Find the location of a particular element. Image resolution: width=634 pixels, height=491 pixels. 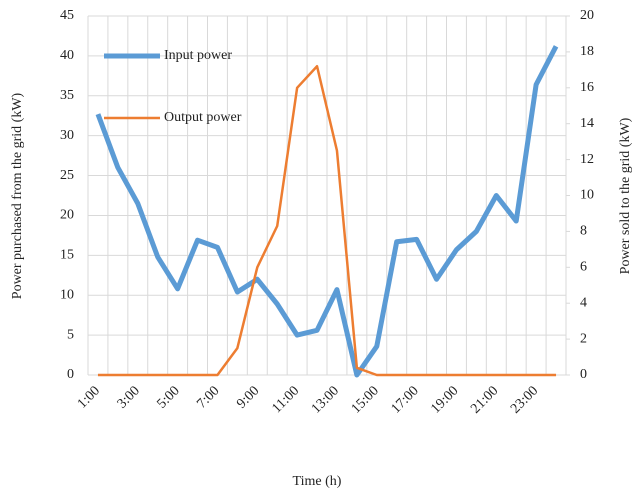

y2-tick-label: 6 is located at coordinates (583, 267).